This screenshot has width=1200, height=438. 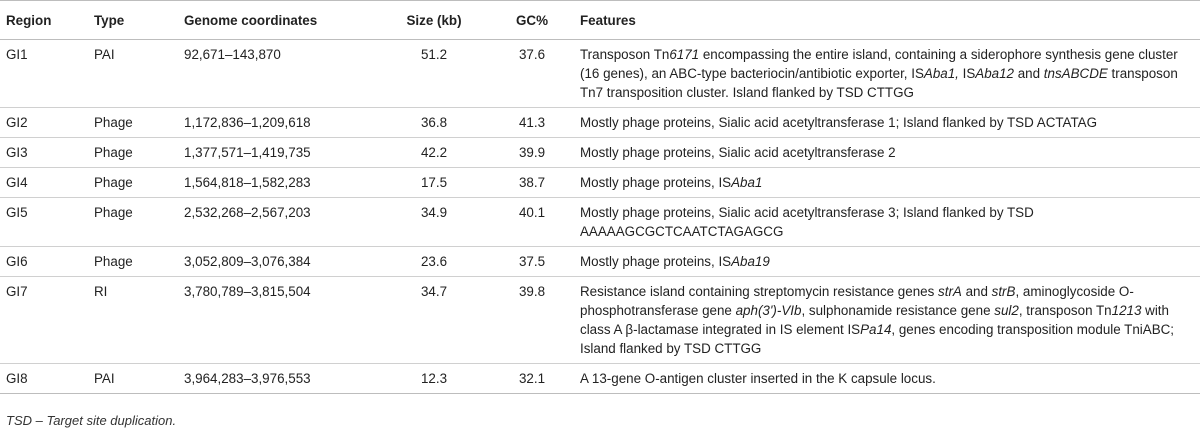 I want to click on cell-gc: 32.1, so click(x=532, y=378).